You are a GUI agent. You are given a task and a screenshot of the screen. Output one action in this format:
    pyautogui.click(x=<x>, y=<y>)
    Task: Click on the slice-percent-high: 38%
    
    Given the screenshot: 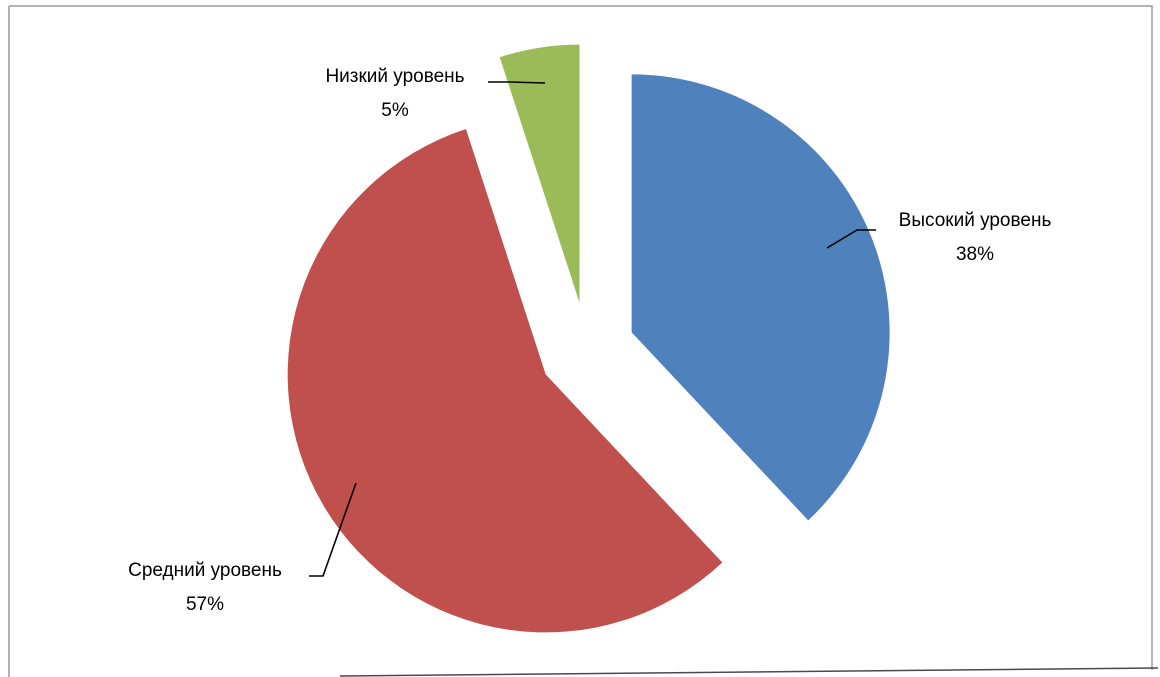 What is the action you would take?
    pyautogui.click(x=975, y=254)
    